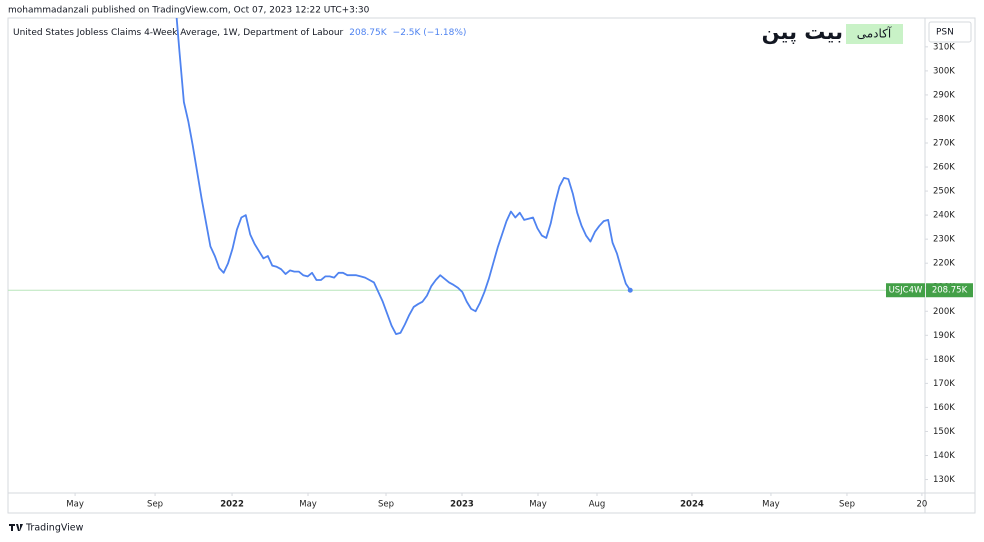 This screenshot has width=984, height=542. What do you see at coordinates (944, 95) in the screenshot?
I see `y-tick-label: 290K` at bounding box center [944, 95].